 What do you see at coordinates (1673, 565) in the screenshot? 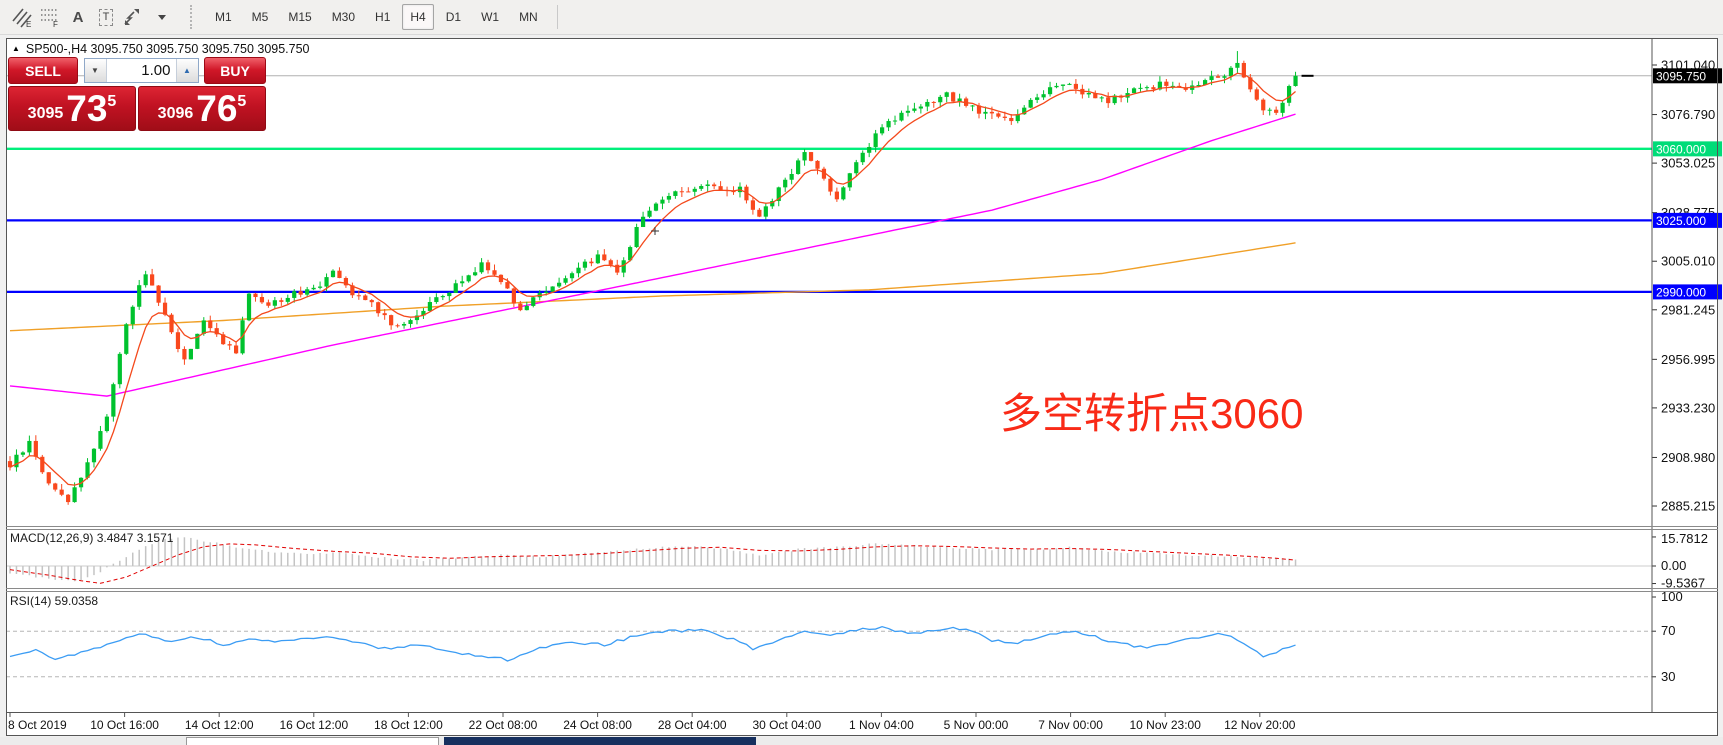
I see `svg-text: 0.00` at bounding box center [1673, 565].